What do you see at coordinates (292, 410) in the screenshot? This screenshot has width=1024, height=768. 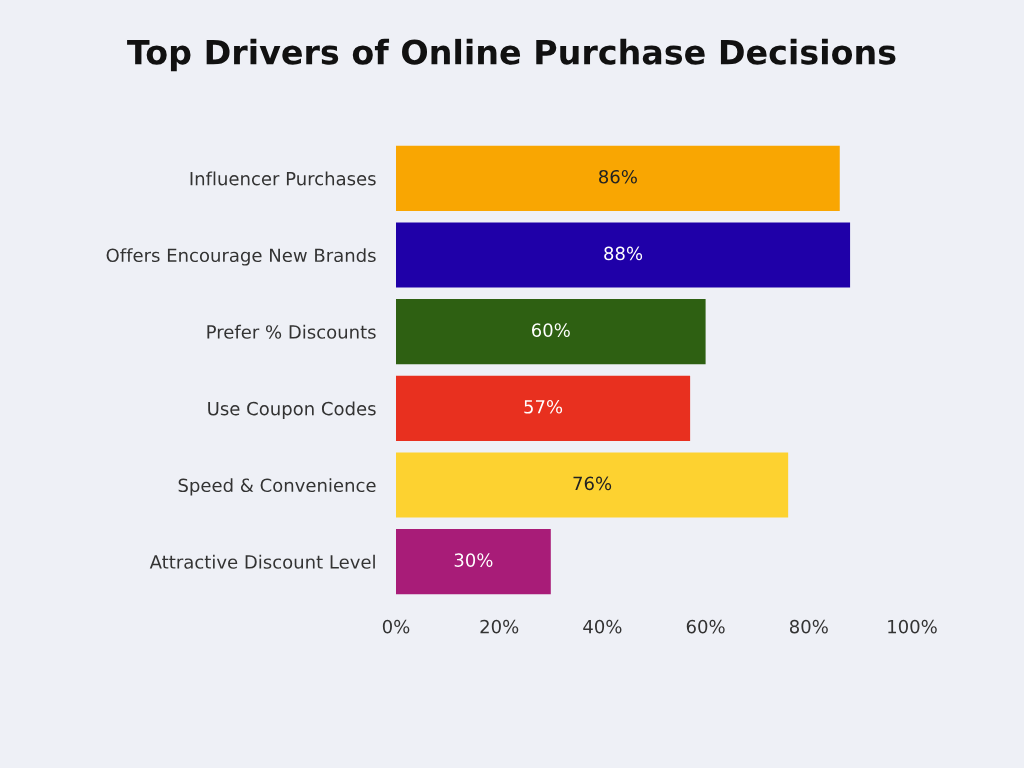 I see `y-tick-label: Use Coupon Codes` at bounding box center [292, 410].